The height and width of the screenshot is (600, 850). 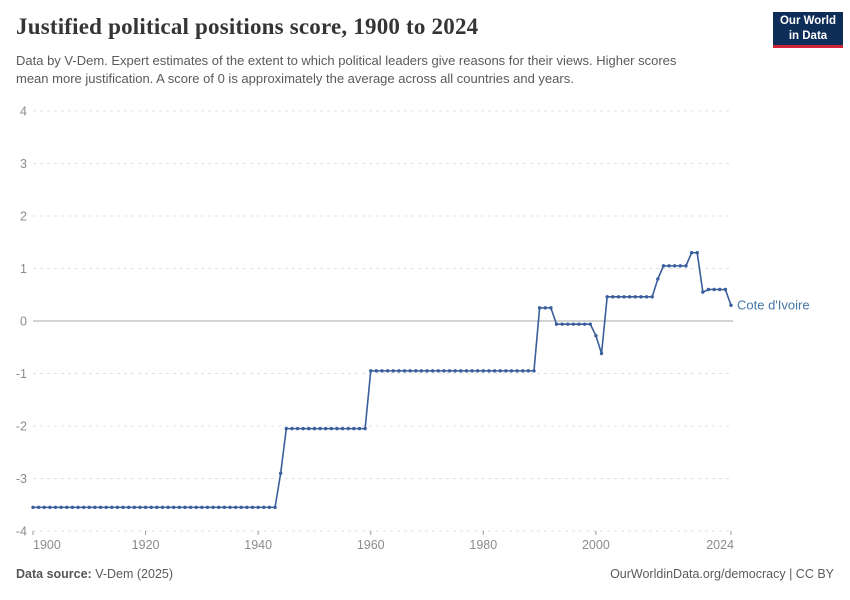 I want to click on entity-label: Cote d'Ivoire, so click(x=773, y=304).